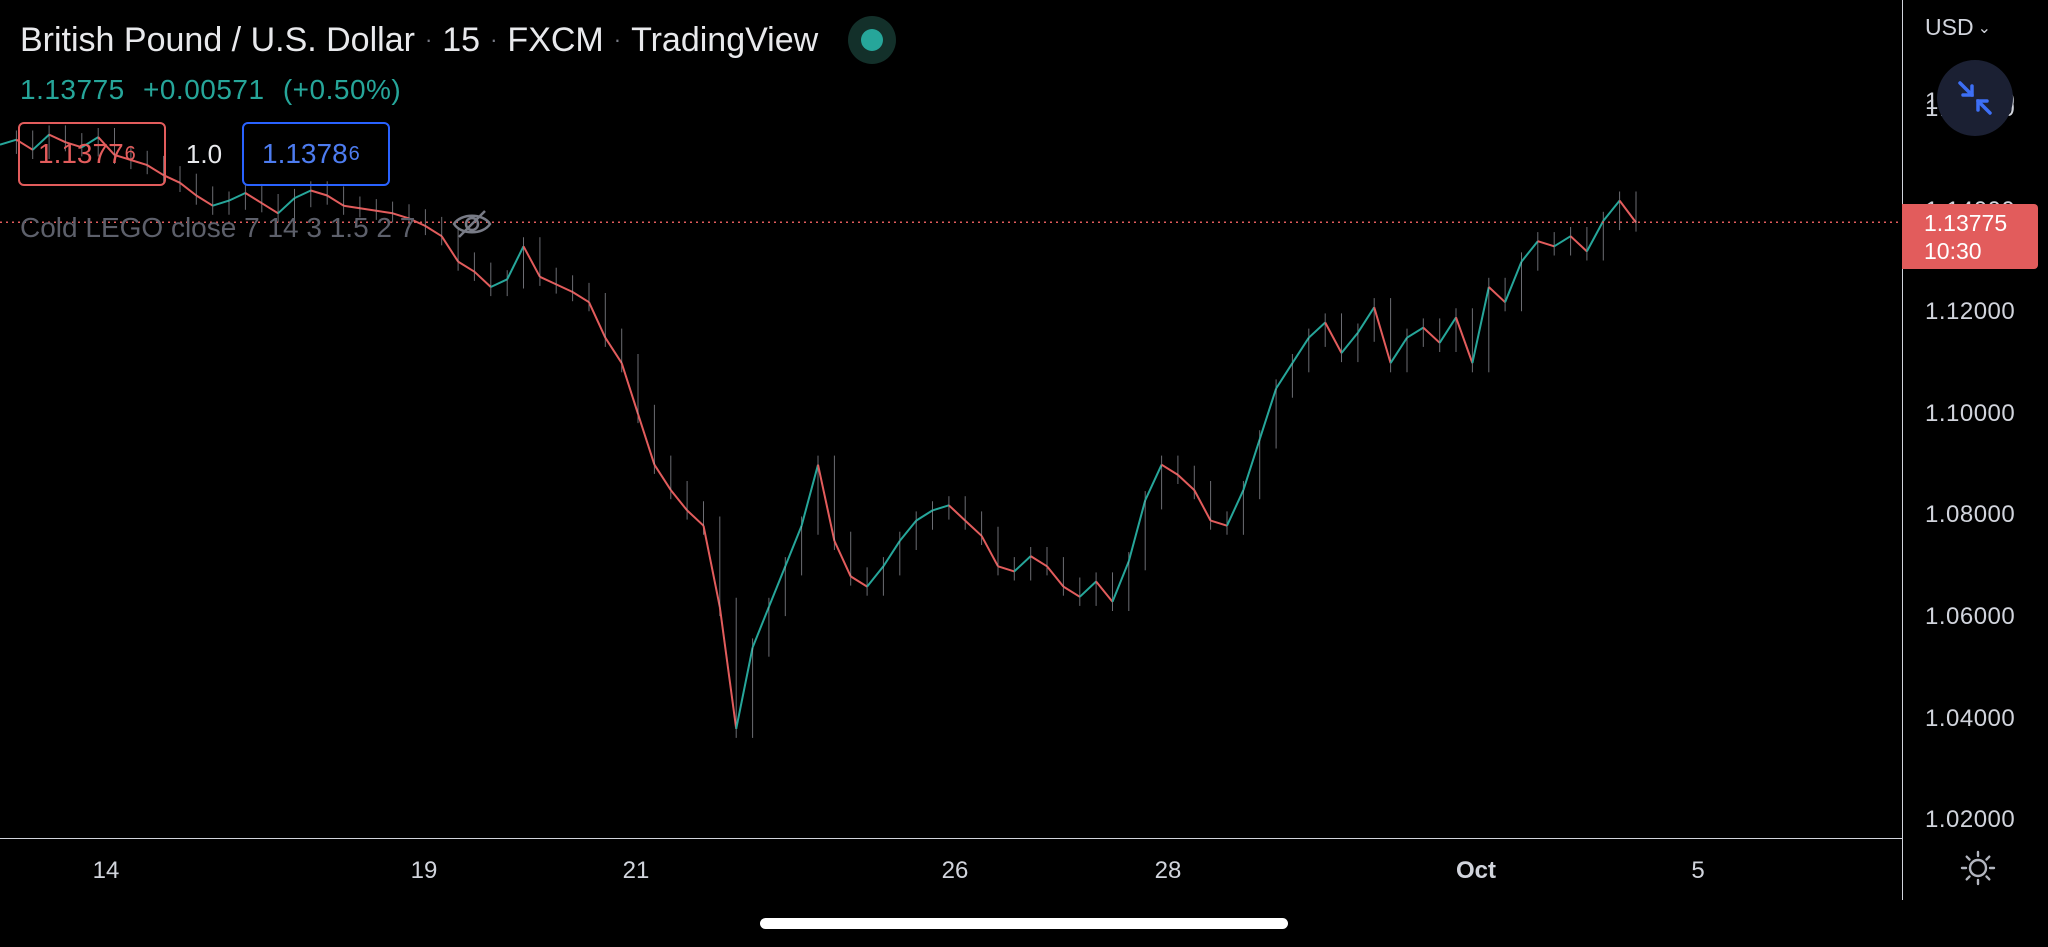  I want to click on currency-selector: USD ⌄, so click(1958, 27).